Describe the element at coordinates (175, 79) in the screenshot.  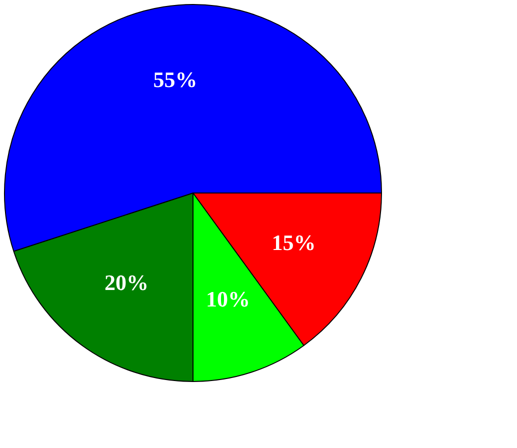
I see `data-label: 55%` at that location.